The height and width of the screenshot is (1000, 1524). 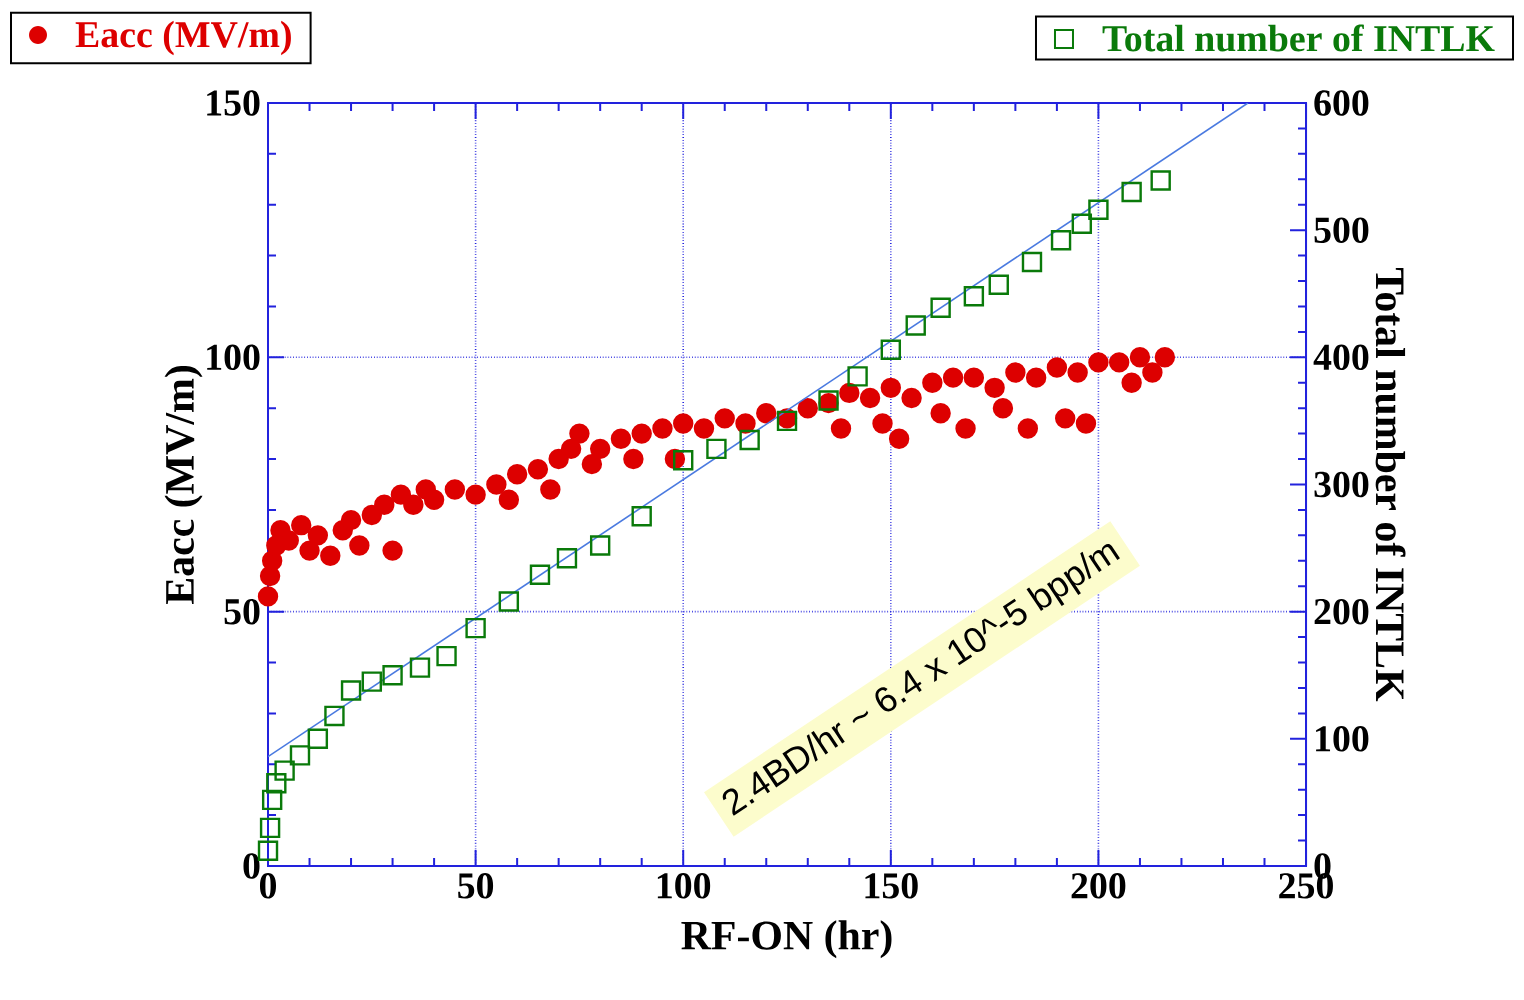 I want to click on y-tick-label: 150, so click(x=233, y=103).